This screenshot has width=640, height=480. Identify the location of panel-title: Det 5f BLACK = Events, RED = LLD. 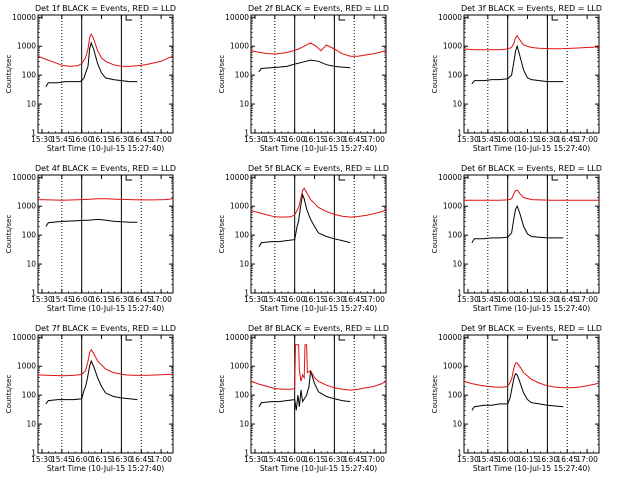
(318, 168).